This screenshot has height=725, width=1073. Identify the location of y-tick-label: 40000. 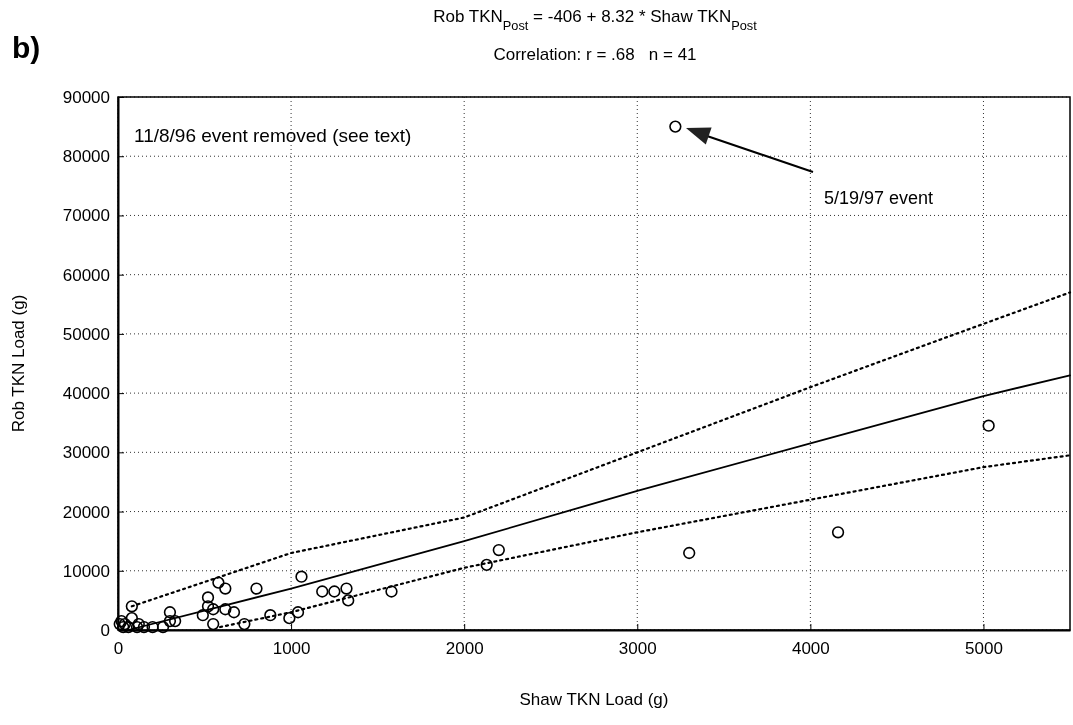
(86, 394).